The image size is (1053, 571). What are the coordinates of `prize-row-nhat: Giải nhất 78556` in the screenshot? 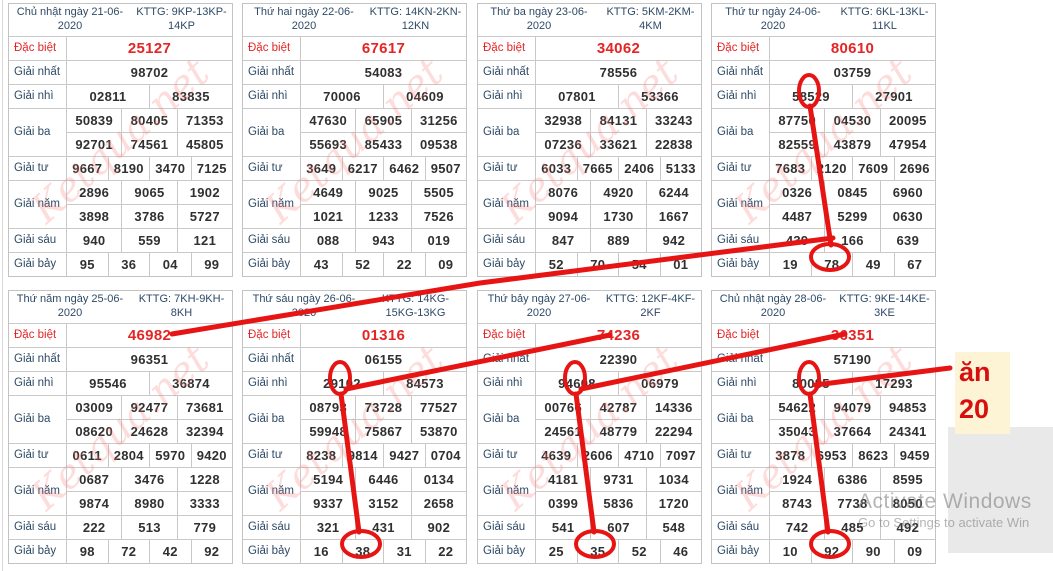 It's located at (589, 71).